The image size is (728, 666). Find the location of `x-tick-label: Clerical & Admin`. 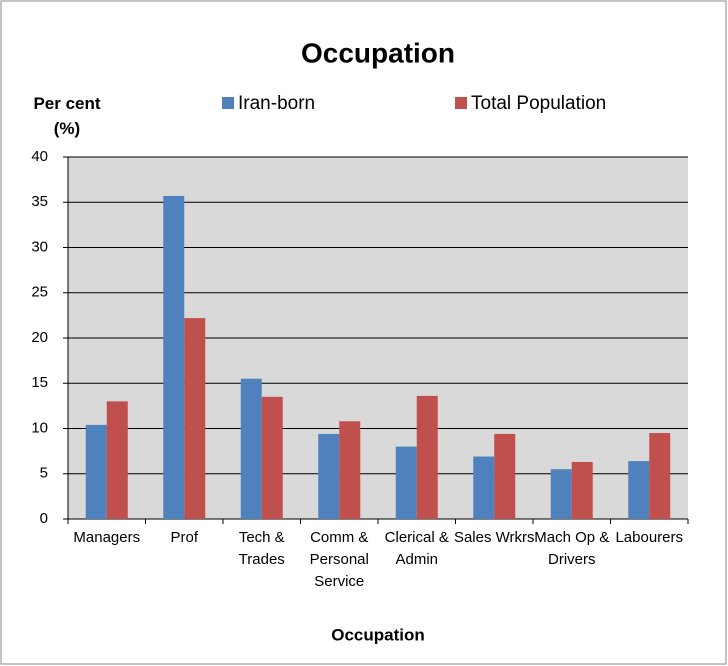

x-tick-label: Clerical & Admin is located at coordinates (416, 548).